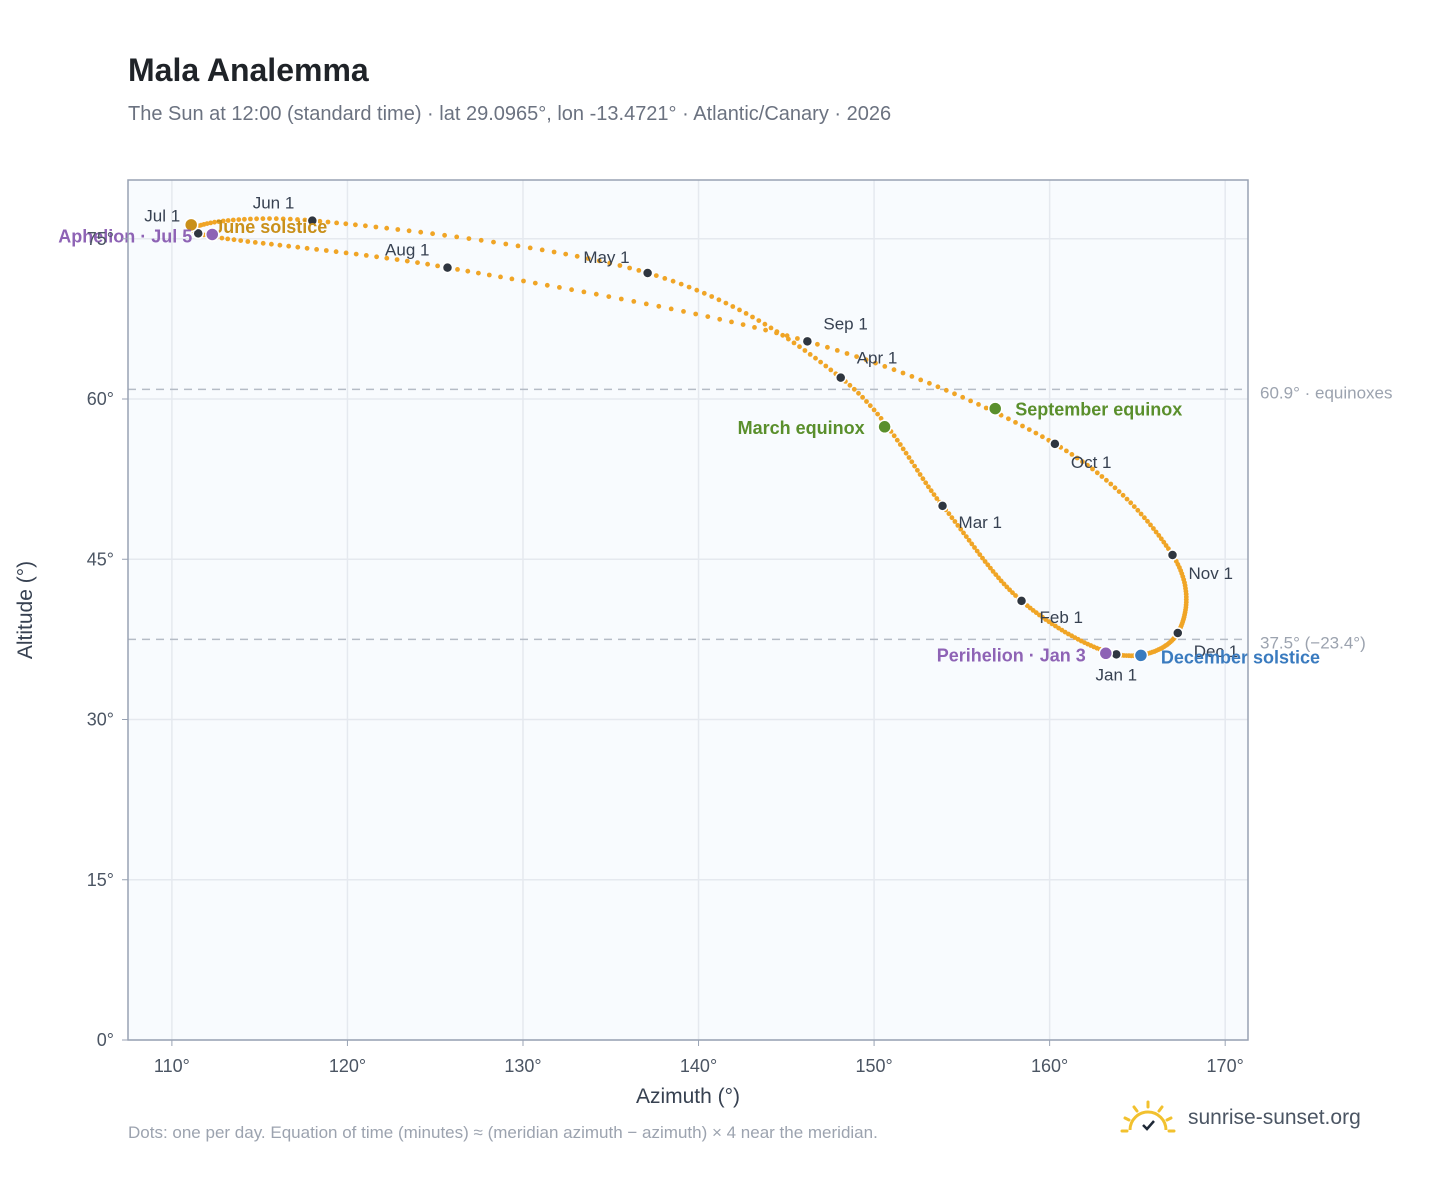 The width and height of the screenshot is (1448, 1188). What do you see at coordinates (1240, 1118) in the screenshot?
I see `brand: sunrise-sunset.org` at bounding box center [1240, 1118].